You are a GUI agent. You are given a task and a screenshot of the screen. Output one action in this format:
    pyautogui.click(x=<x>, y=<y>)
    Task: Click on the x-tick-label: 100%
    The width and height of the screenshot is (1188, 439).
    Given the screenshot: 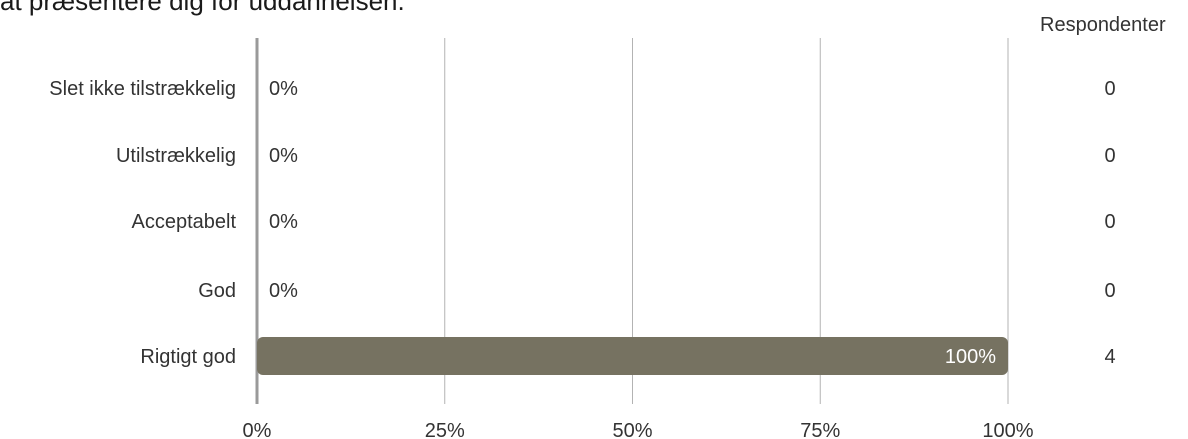 What is the action you would take?
    pyautogui.click(x=1007, y=429)
    